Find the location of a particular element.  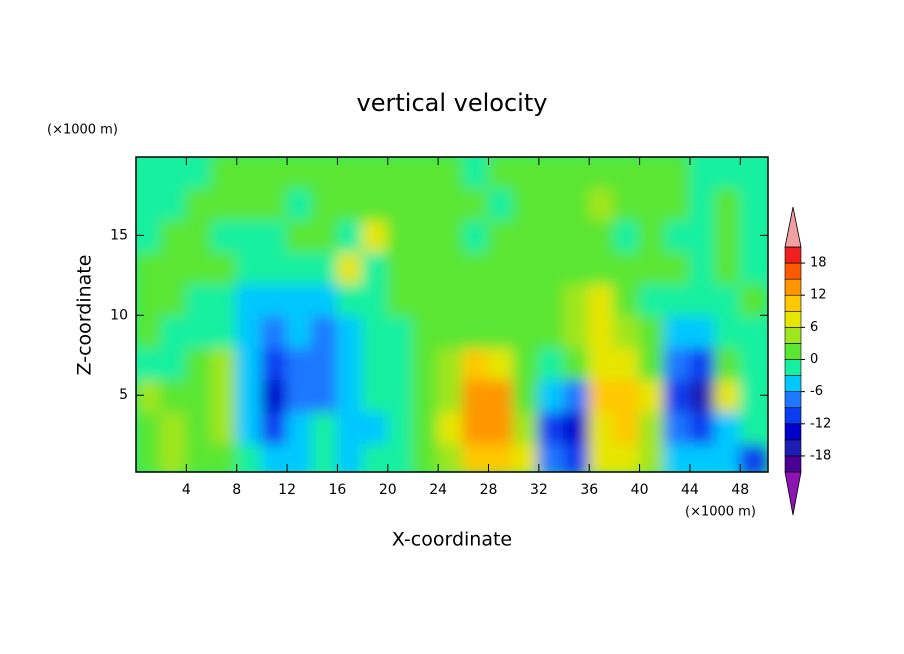

colorbar-tick-label: 18 is located at coordinates (818, 263).